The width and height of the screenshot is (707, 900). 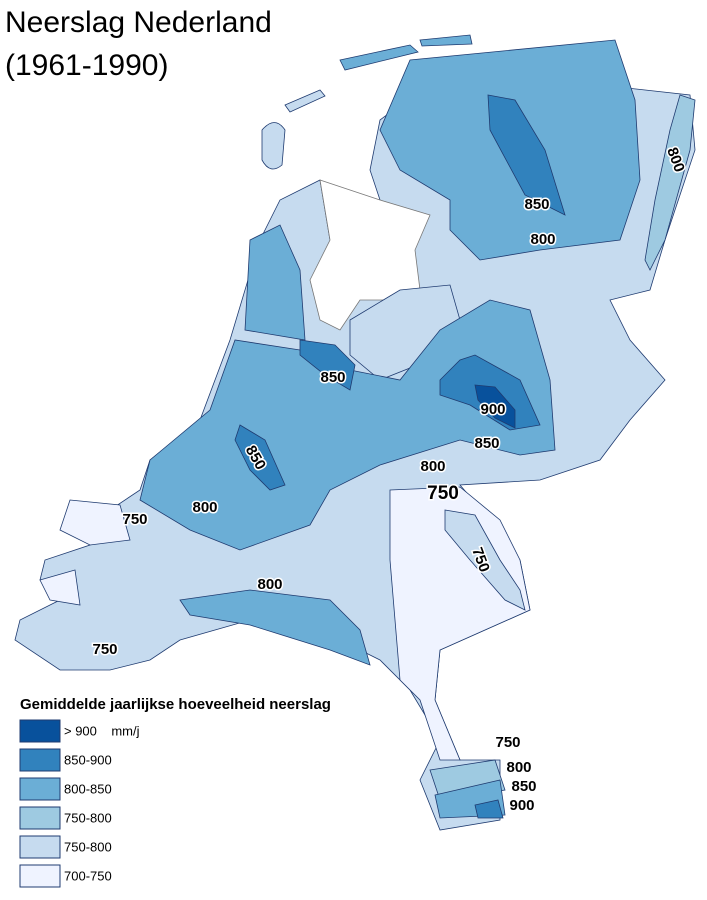 What do you see at coordinates (138, 44) in the screenshot?
I see `title: Neerslag Nederland (1961-1990)` at bounding box center [138, 44].